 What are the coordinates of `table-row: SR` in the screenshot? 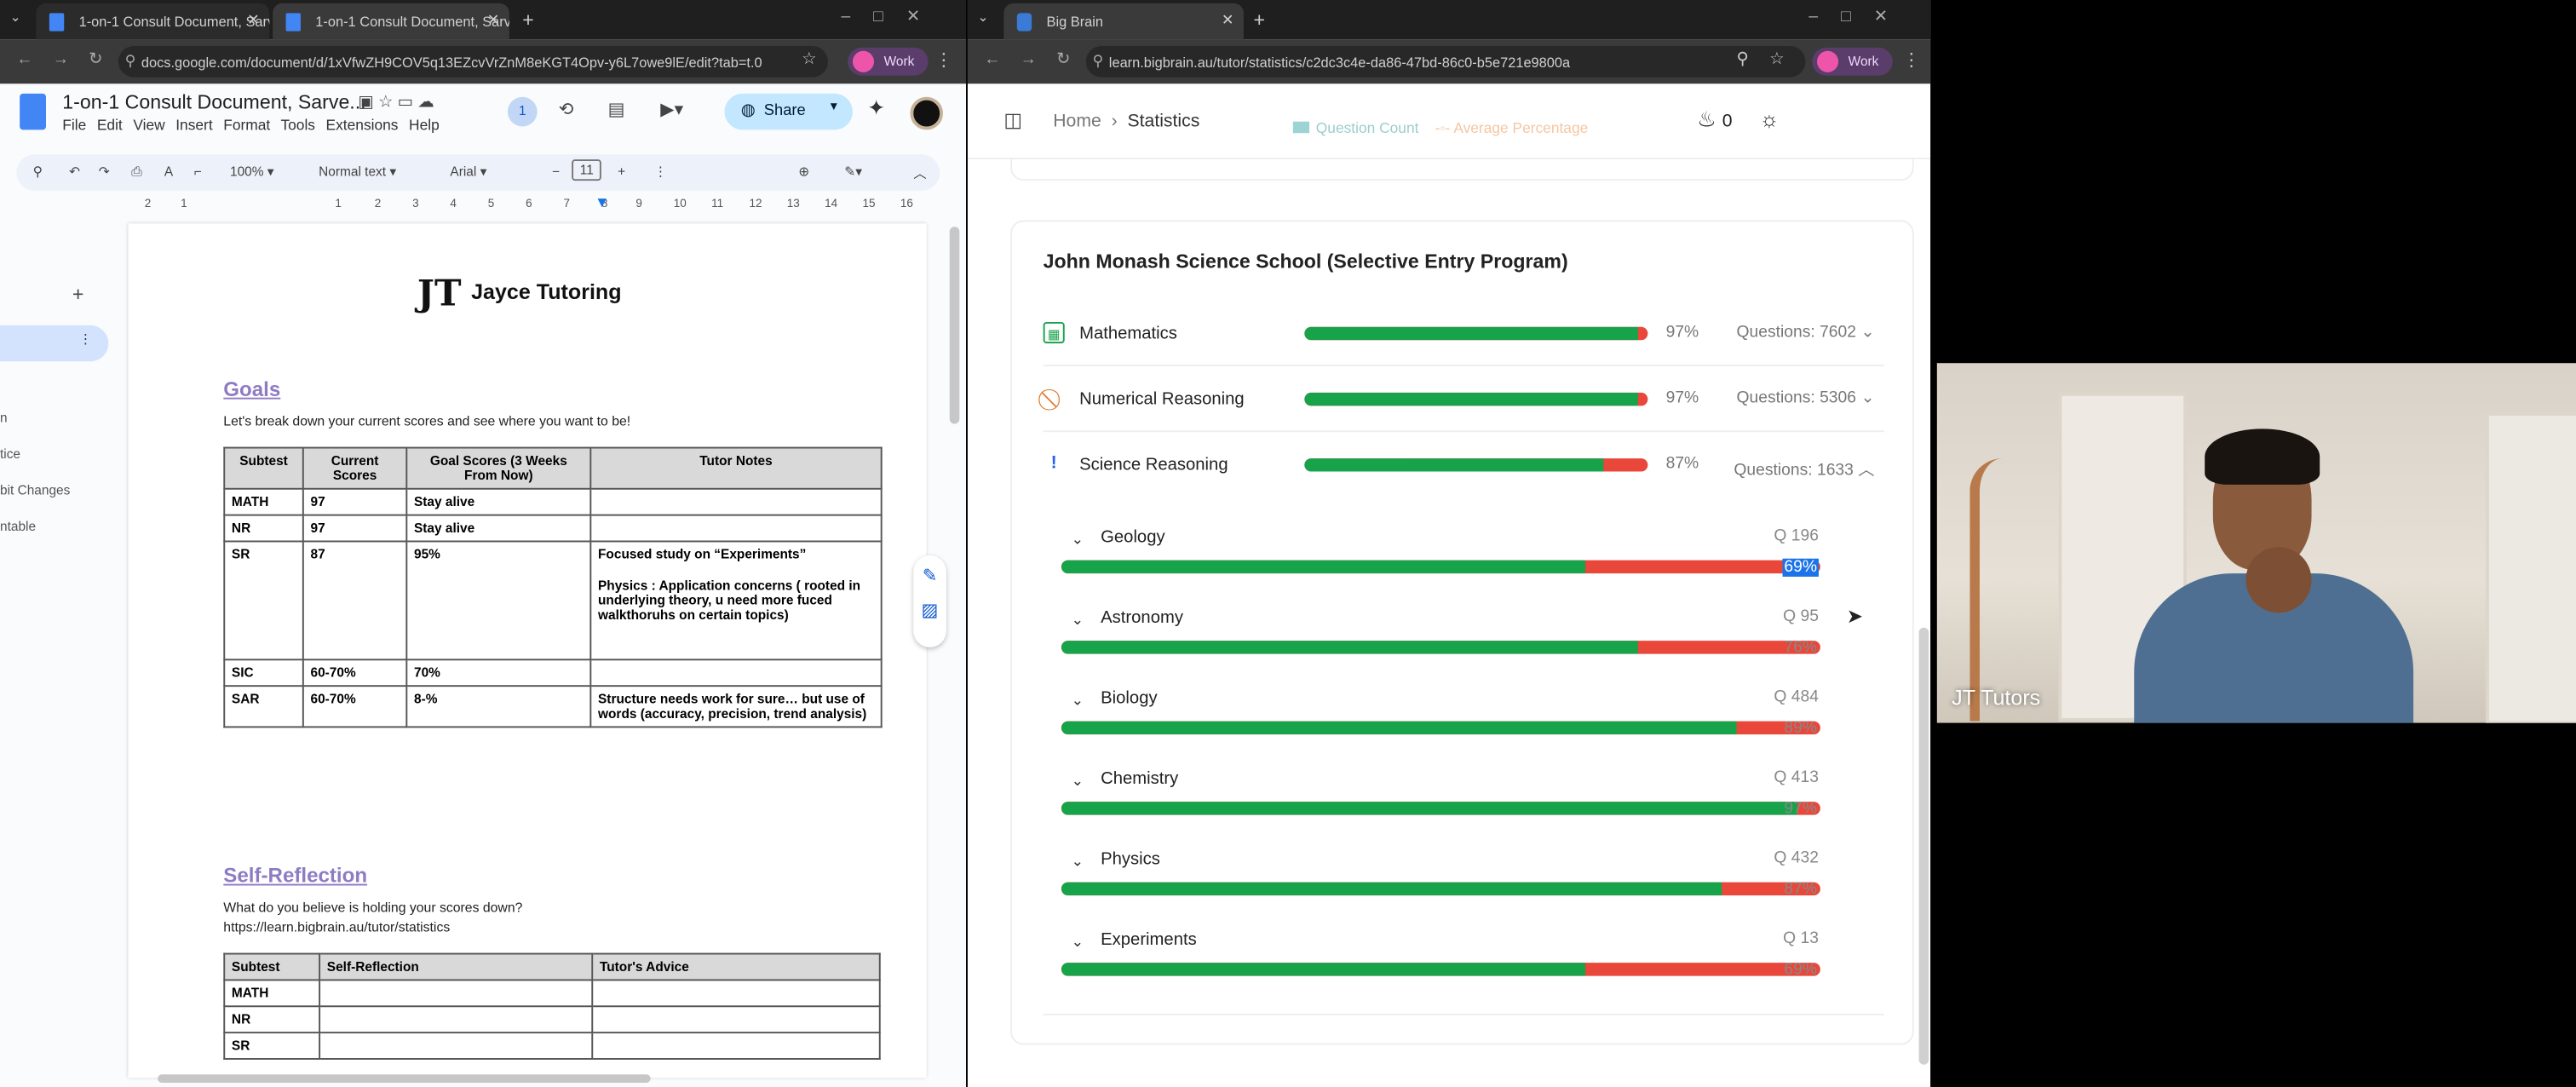 It's located at (552, 1046).